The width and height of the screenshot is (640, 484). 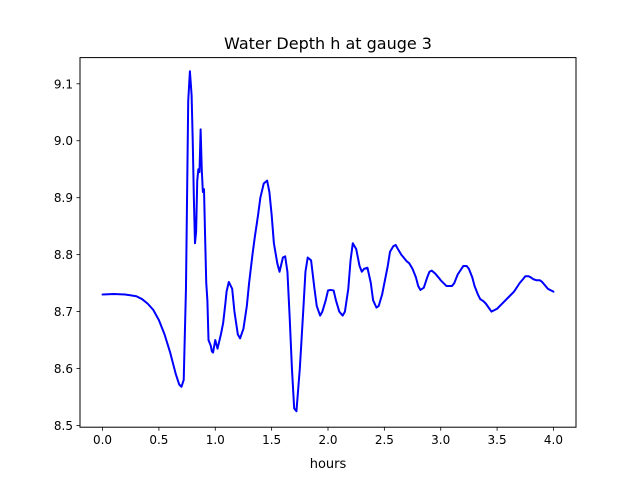 What do you see at coordinates (271, 440) in the screenshot?
I see `x-tick-label: 1.5` at bounding box center [271, 440].